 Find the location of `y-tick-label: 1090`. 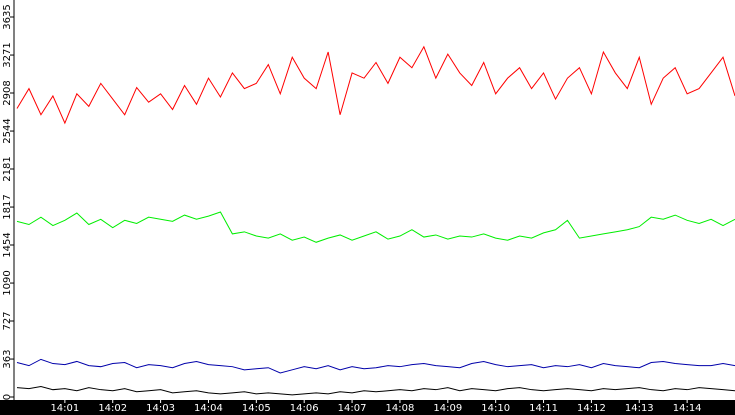

y-tick-label: 1090 is located at coordinates (7, 282).